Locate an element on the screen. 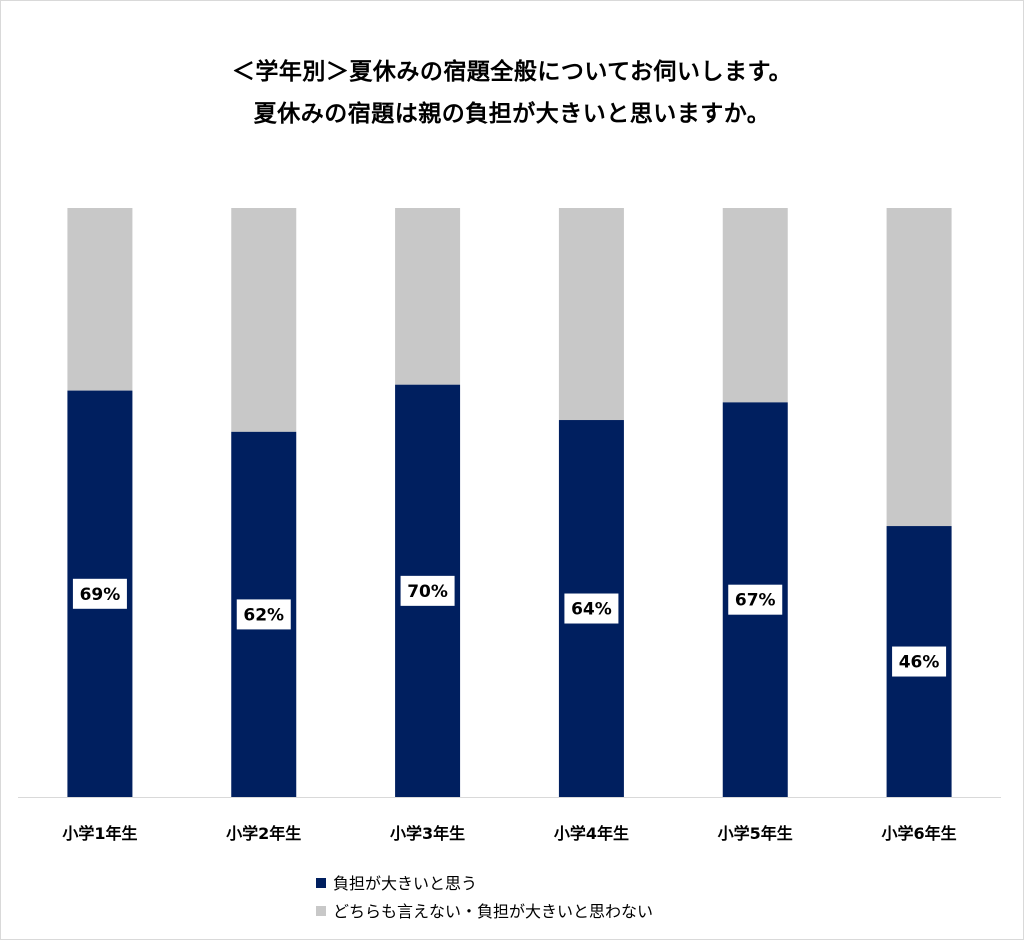 This screenshot has width=1024, height=940. legend-label-no: どちらも言えない・負担が大きいと思わない is located at coordinates (493, 911).